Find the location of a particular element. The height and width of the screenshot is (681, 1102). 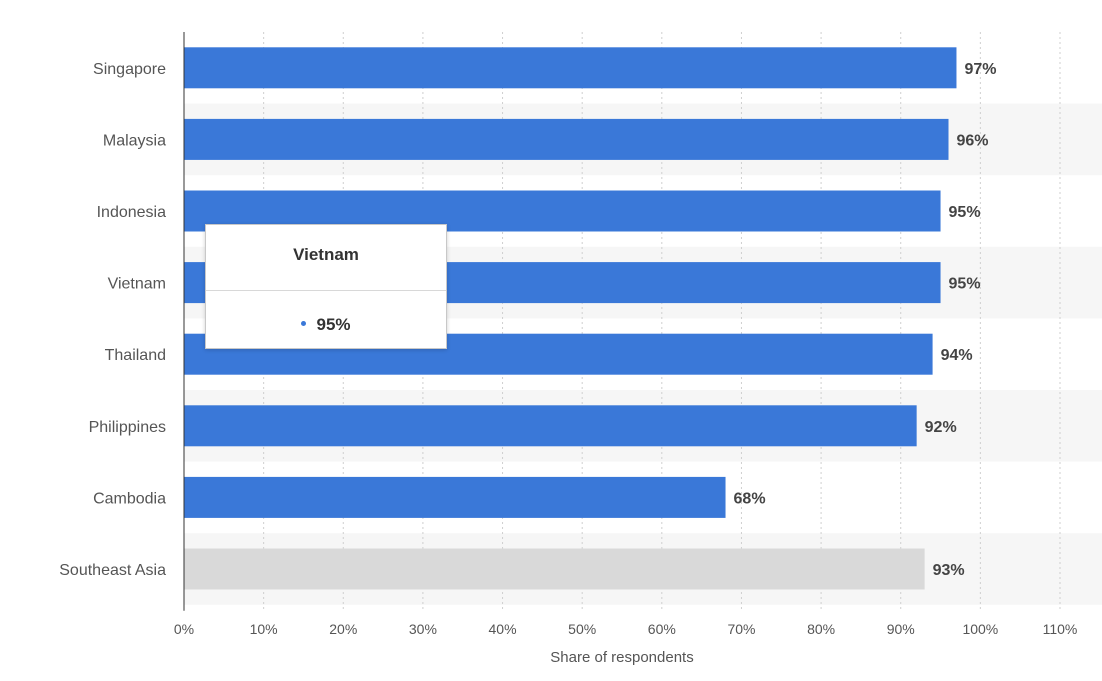

category-label: Southeast Asia is located at coordinates (112, 570).